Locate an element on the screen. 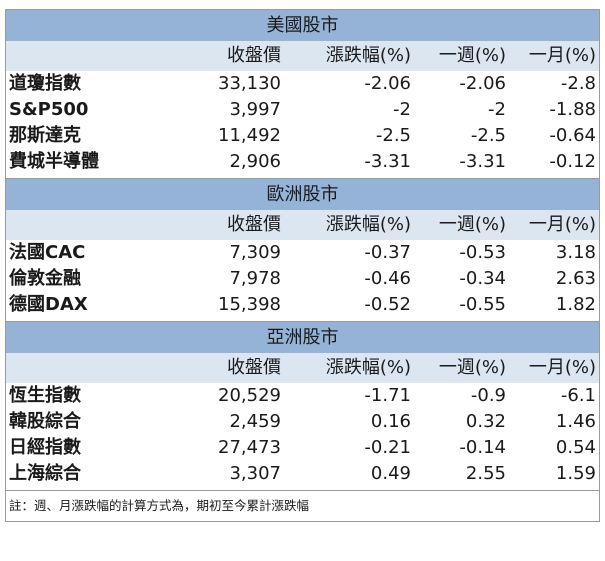 The width and height of the screenshot is (605, 561). cell-change: -0.52 is located at coordinates (387, 304).